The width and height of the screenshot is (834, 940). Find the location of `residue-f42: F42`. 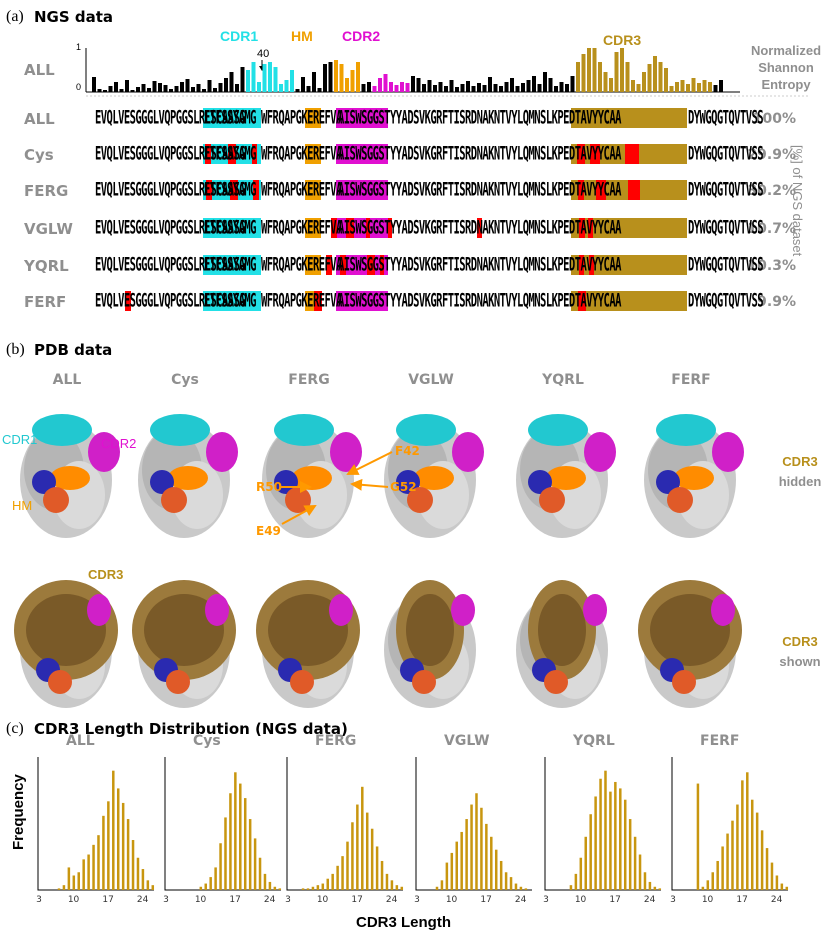

residue-f42: F42 is located at coordinates (407, 451).